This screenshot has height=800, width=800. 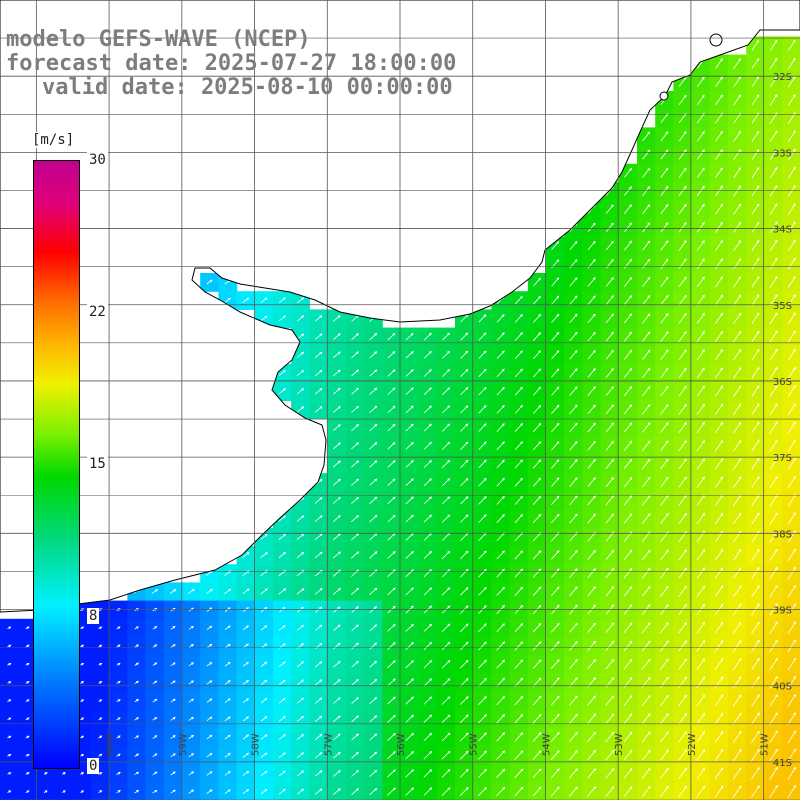 What do you see at coordinates (782, 458) in the screenshot?
I see `lat-label: 37S` at bounding box center [782, 458].